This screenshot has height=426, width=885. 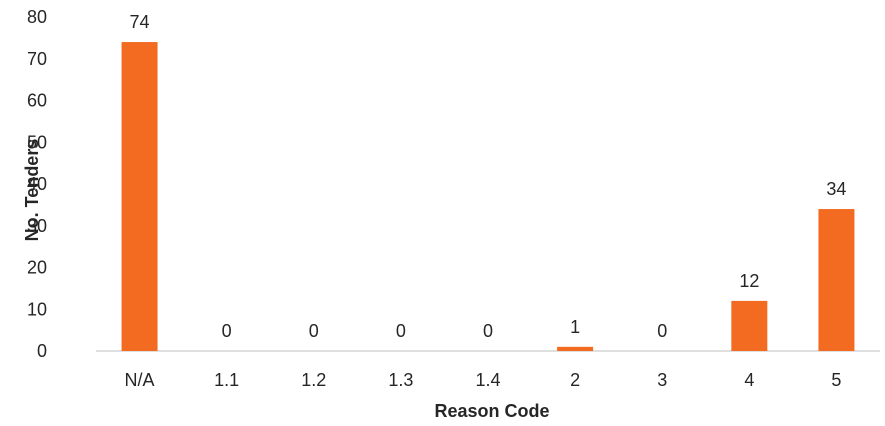 I want to click on data-label: 1, so click(x=575, y=327).